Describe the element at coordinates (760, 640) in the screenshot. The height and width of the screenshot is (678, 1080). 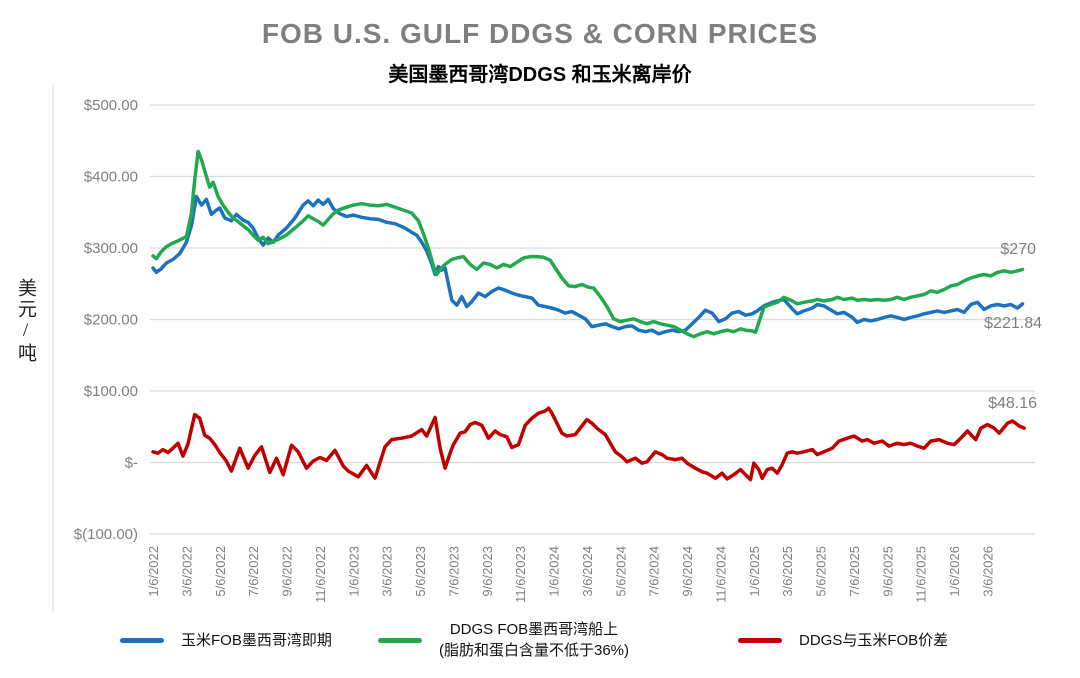
I see `spread-line-marker-icon` at that location.